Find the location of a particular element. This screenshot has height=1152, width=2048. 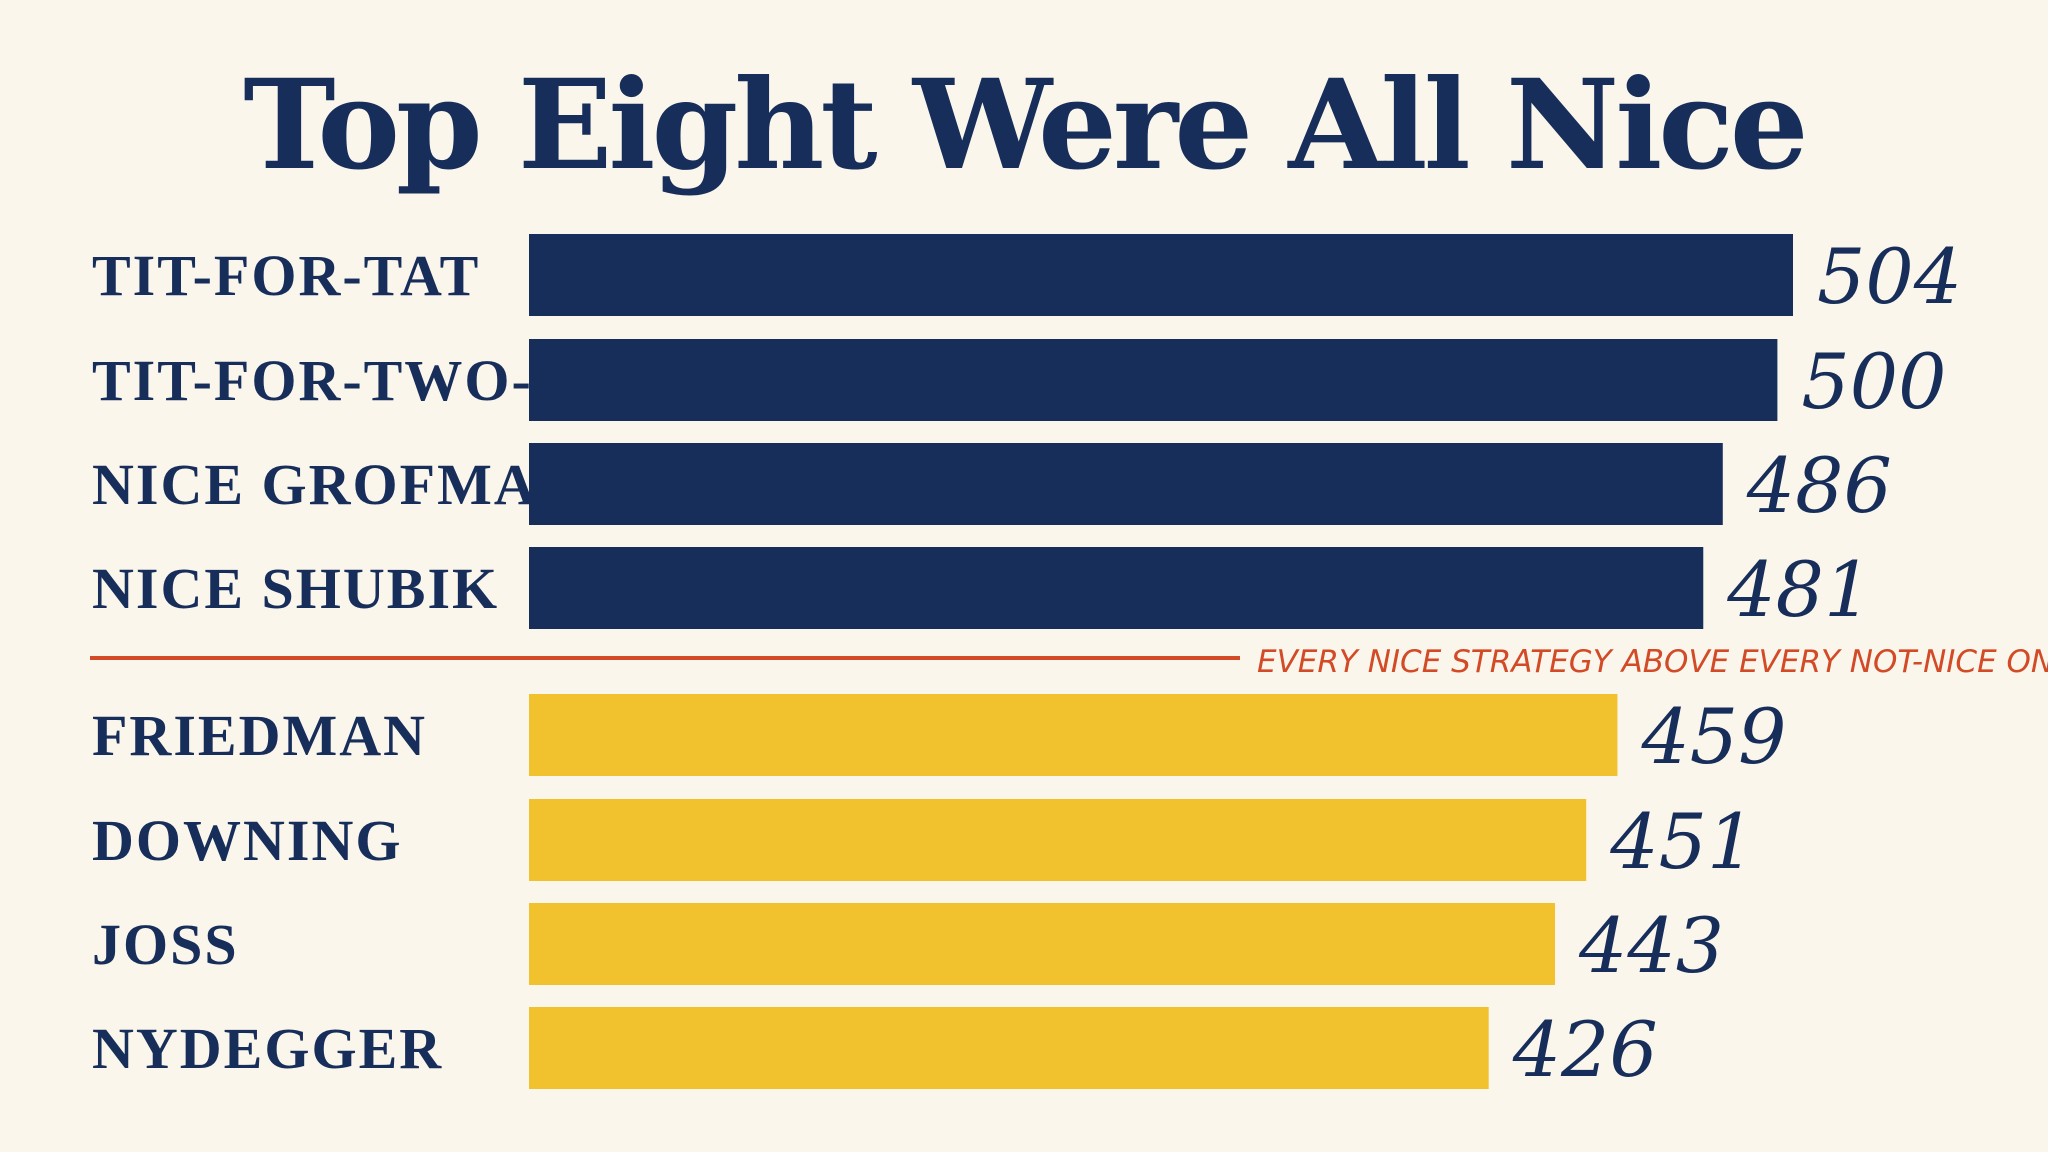

value-label: 481 is located at coordinates (1799, 589).